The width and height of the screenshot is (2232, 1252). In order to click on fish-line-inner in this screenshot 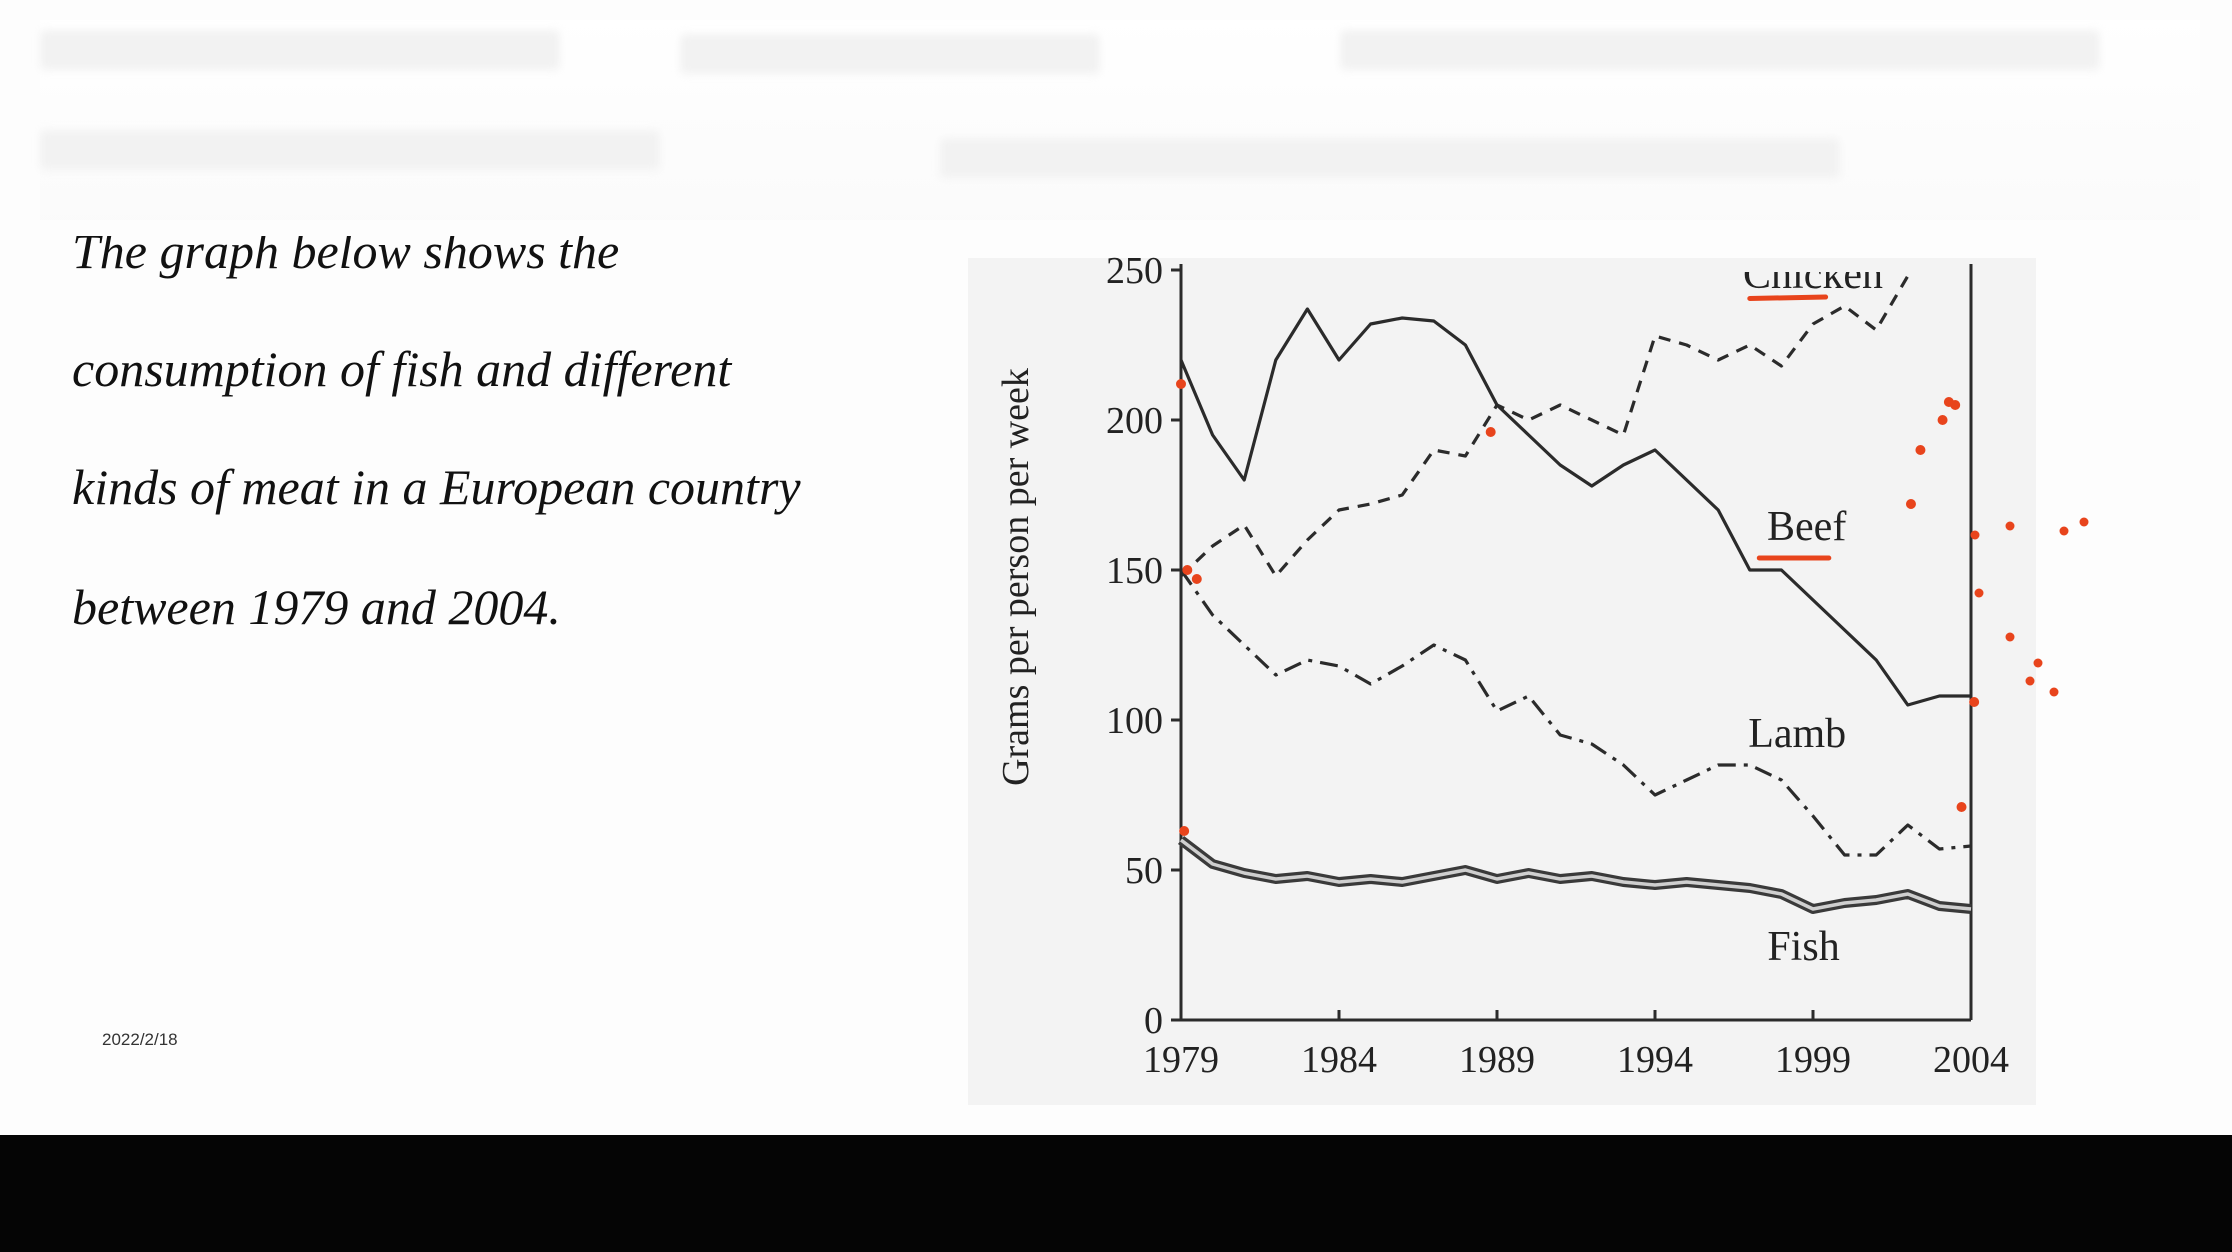, I will do `click(1575, 874)`.